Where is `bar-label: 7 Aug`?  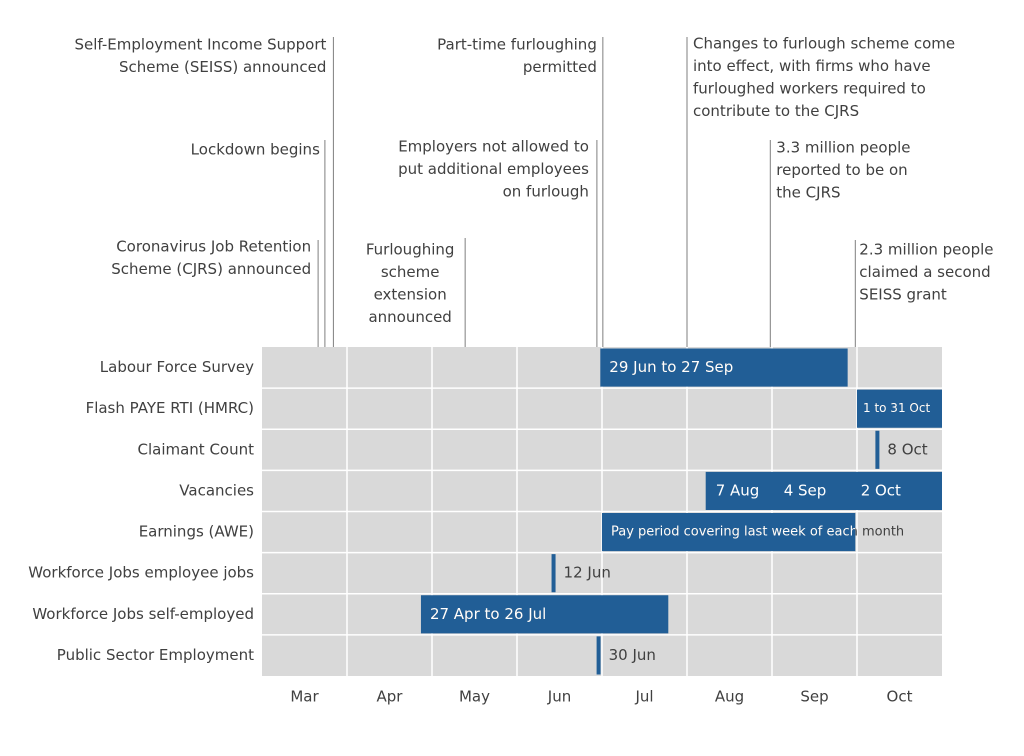
bar-label: 7 Aug is located at coordinates (738, 490).